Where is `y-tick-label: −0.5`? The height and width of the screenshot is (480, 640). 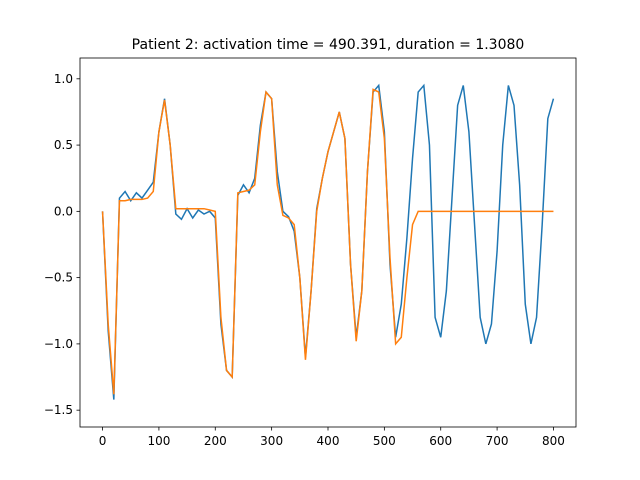
y-tick-label: −0.5 is located at coordinates (58, 278).